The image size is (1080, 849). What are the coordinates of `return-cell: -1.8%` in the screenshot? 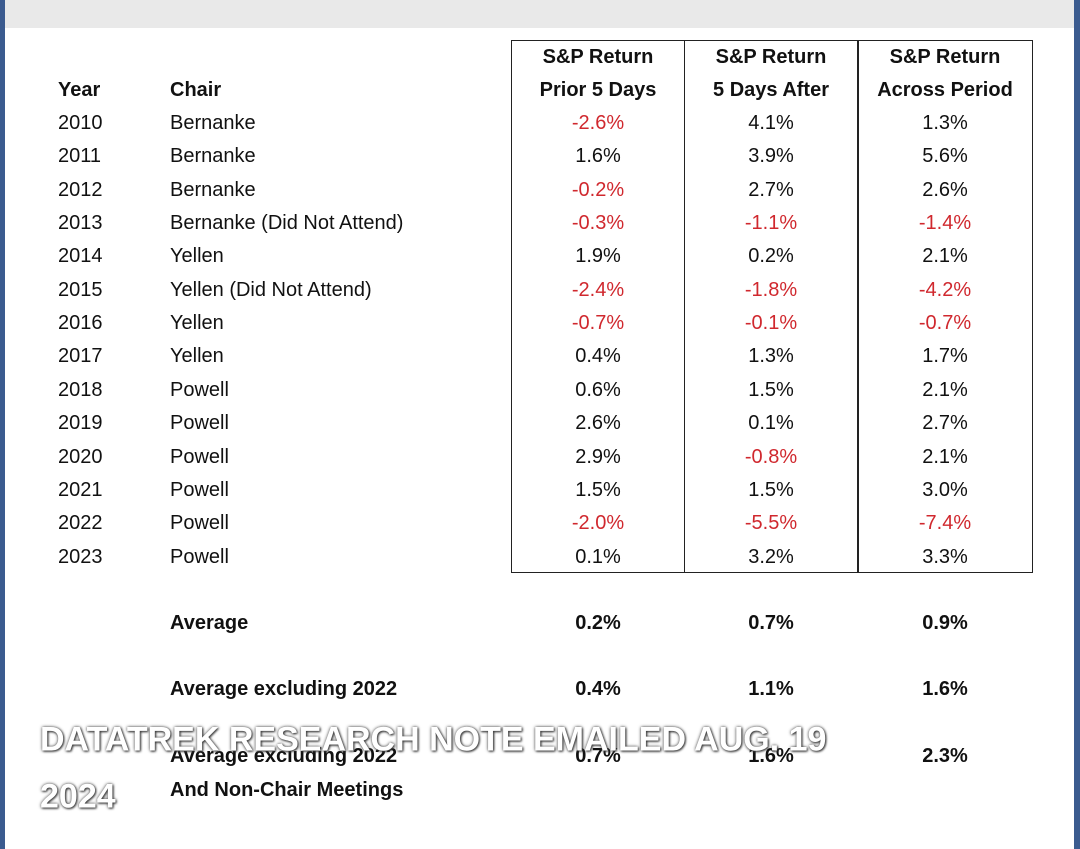 It's located at (771, 289).